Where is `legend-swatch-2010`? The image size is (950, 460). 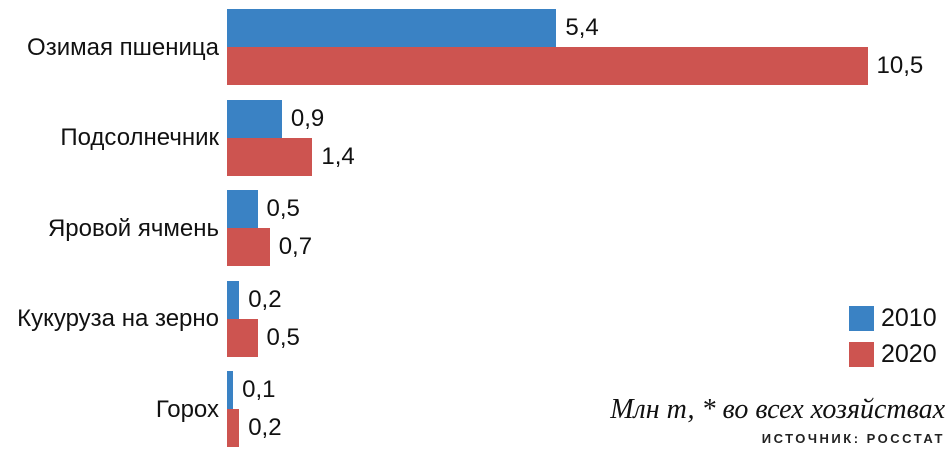
legend-swatch-2010 is located at coordinates (861, 318).